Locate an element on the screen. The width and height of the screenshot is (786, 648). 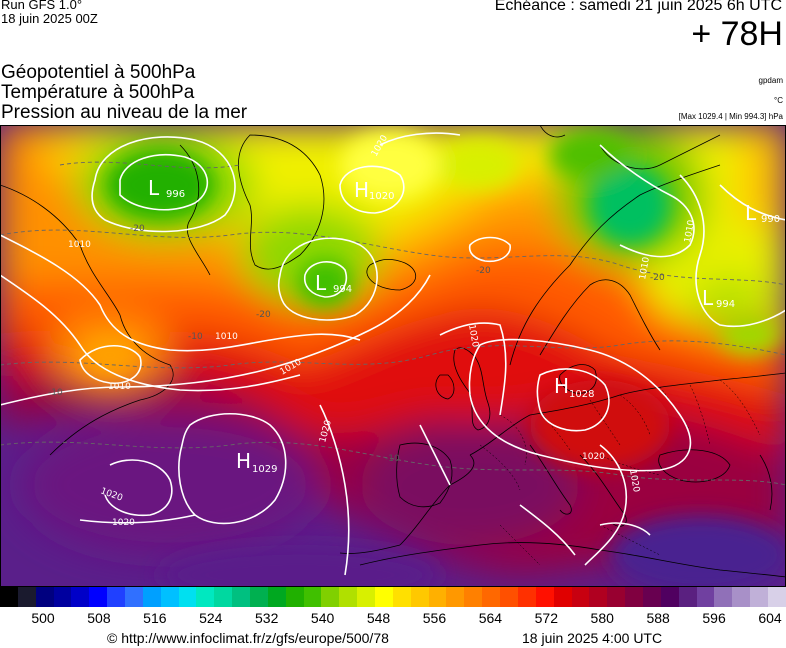
scale-tick-label: 532 is located at coordinates (267, 618).